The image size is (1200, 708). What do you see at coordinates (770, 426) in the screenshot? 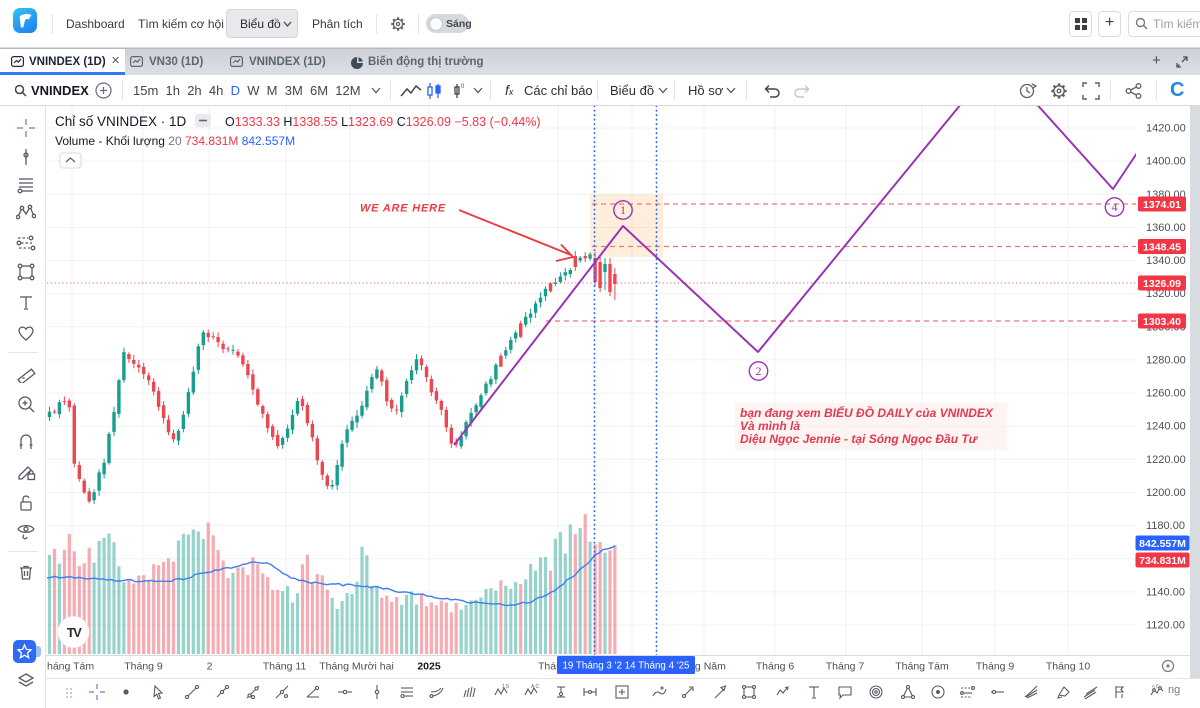
I see `svg-text: Và mình là` at bounding box center [770, 426].